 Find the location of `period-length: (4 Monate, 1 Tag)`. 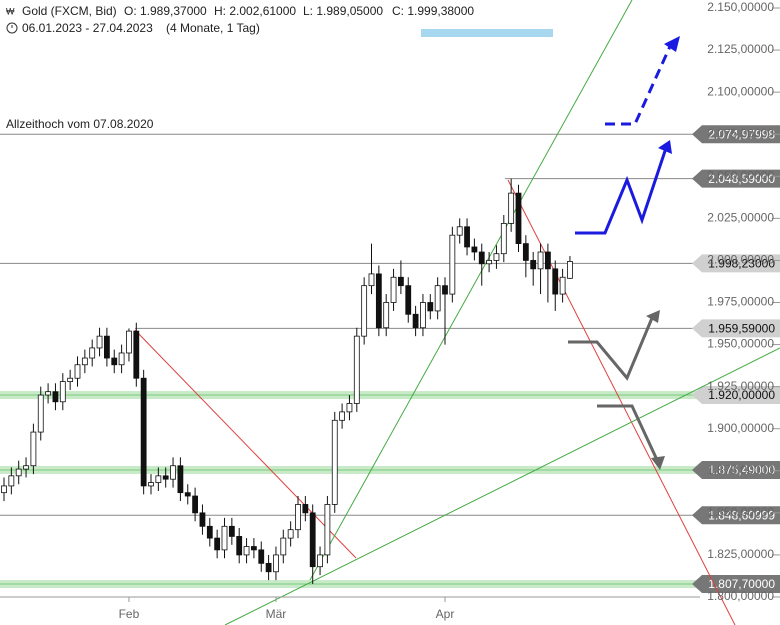

period-length: (4 Monate, 1 Tag) is located at coordinates (213, 28).